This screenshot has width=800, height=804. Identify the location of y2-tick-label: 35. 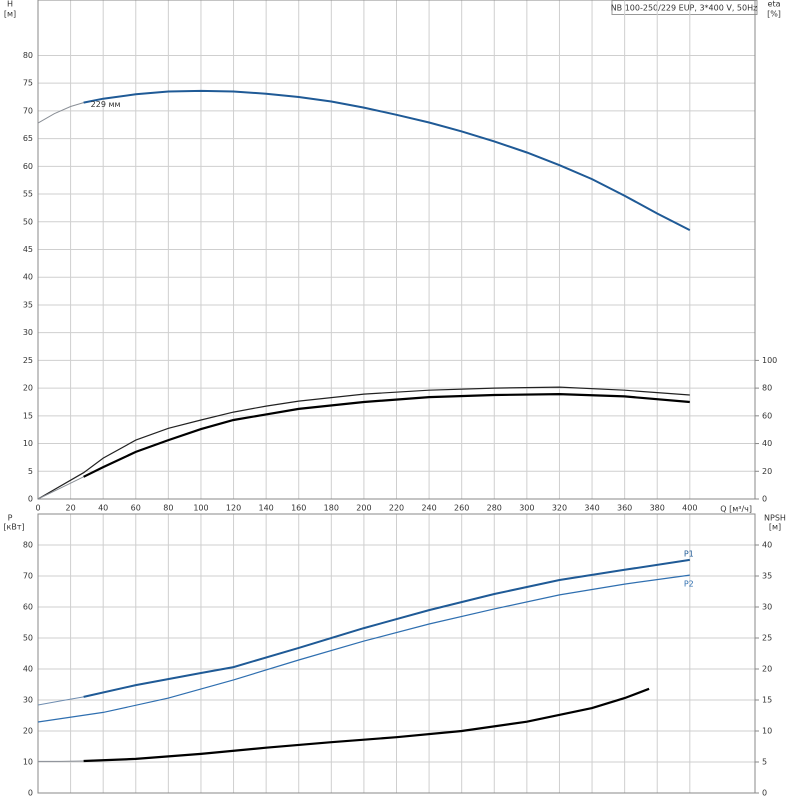
(767, 576).